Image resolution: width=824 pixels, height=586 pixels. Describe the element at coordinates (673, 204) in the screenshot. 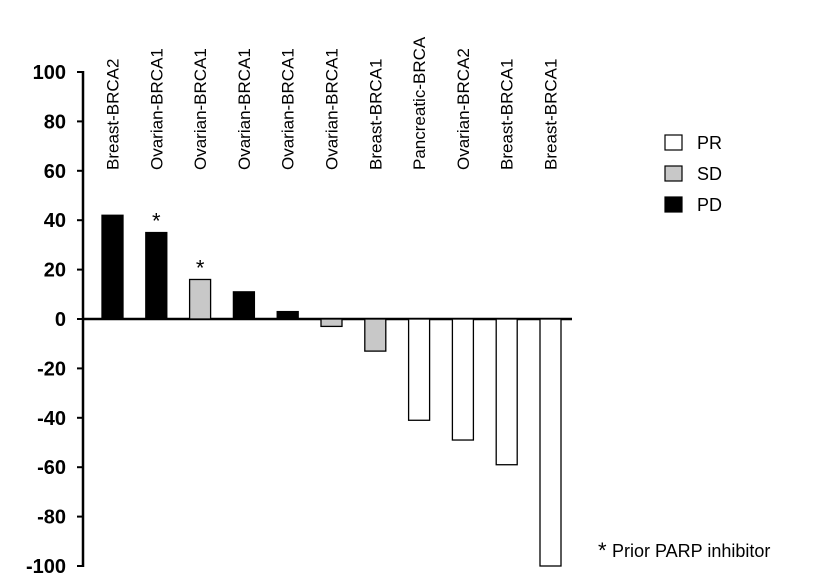

I see `legend-swatch-pd` at that location.